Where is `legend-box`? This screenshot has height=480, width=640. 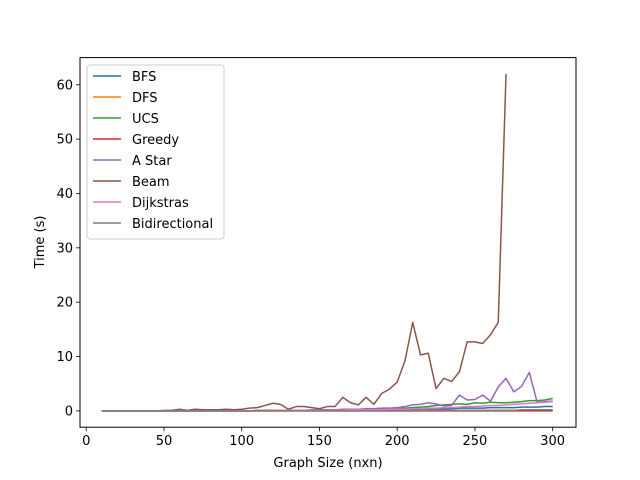
legend-box is located at coordinates (155, 152).